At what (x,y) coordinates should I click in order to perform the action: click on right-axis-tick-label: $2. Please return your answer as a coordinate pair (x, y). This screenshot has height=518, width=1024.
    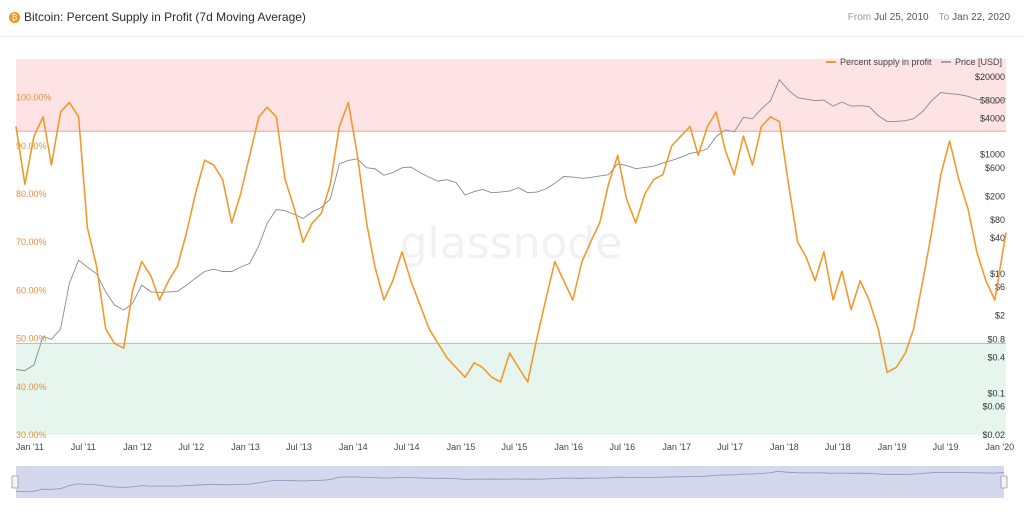
    Looking at the image, I should click on (1000, 316).